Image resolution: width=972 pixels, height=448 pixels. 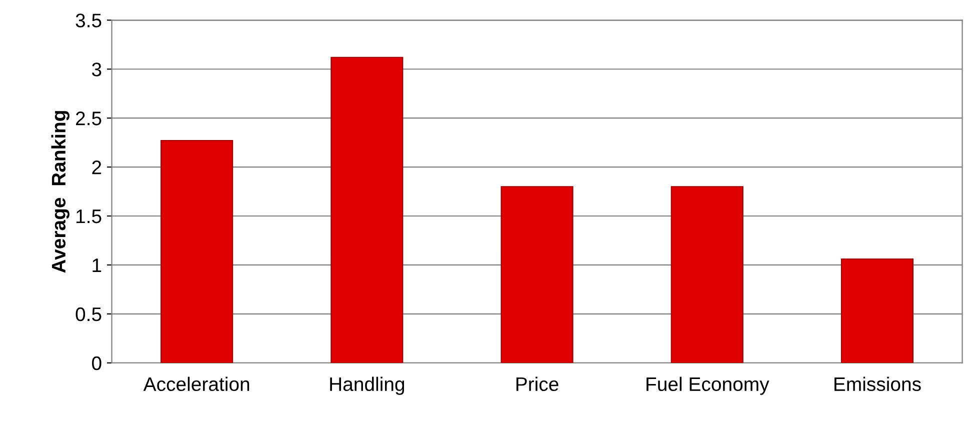 What do you see at coordinates (97, 167) in the screenshot?
I see `y-tick-label: 2` at bounding box center [97, 167].